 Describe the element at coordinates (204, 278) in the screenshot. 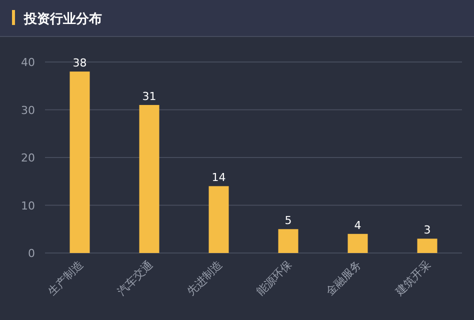

I see `x-tick-label: 先进制造` at that location.